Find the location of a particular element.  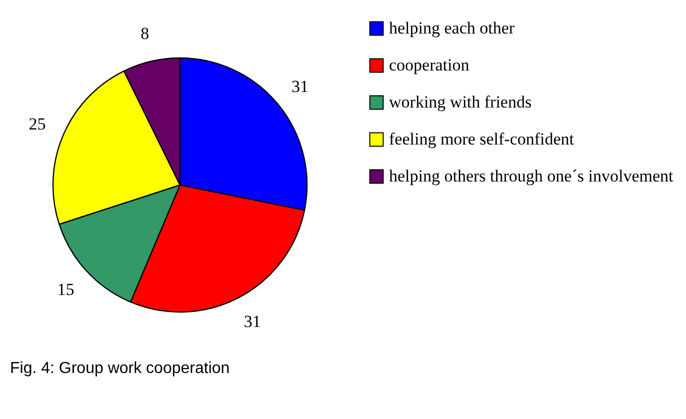

data-label: 15 is located at coordinates (65, 289).